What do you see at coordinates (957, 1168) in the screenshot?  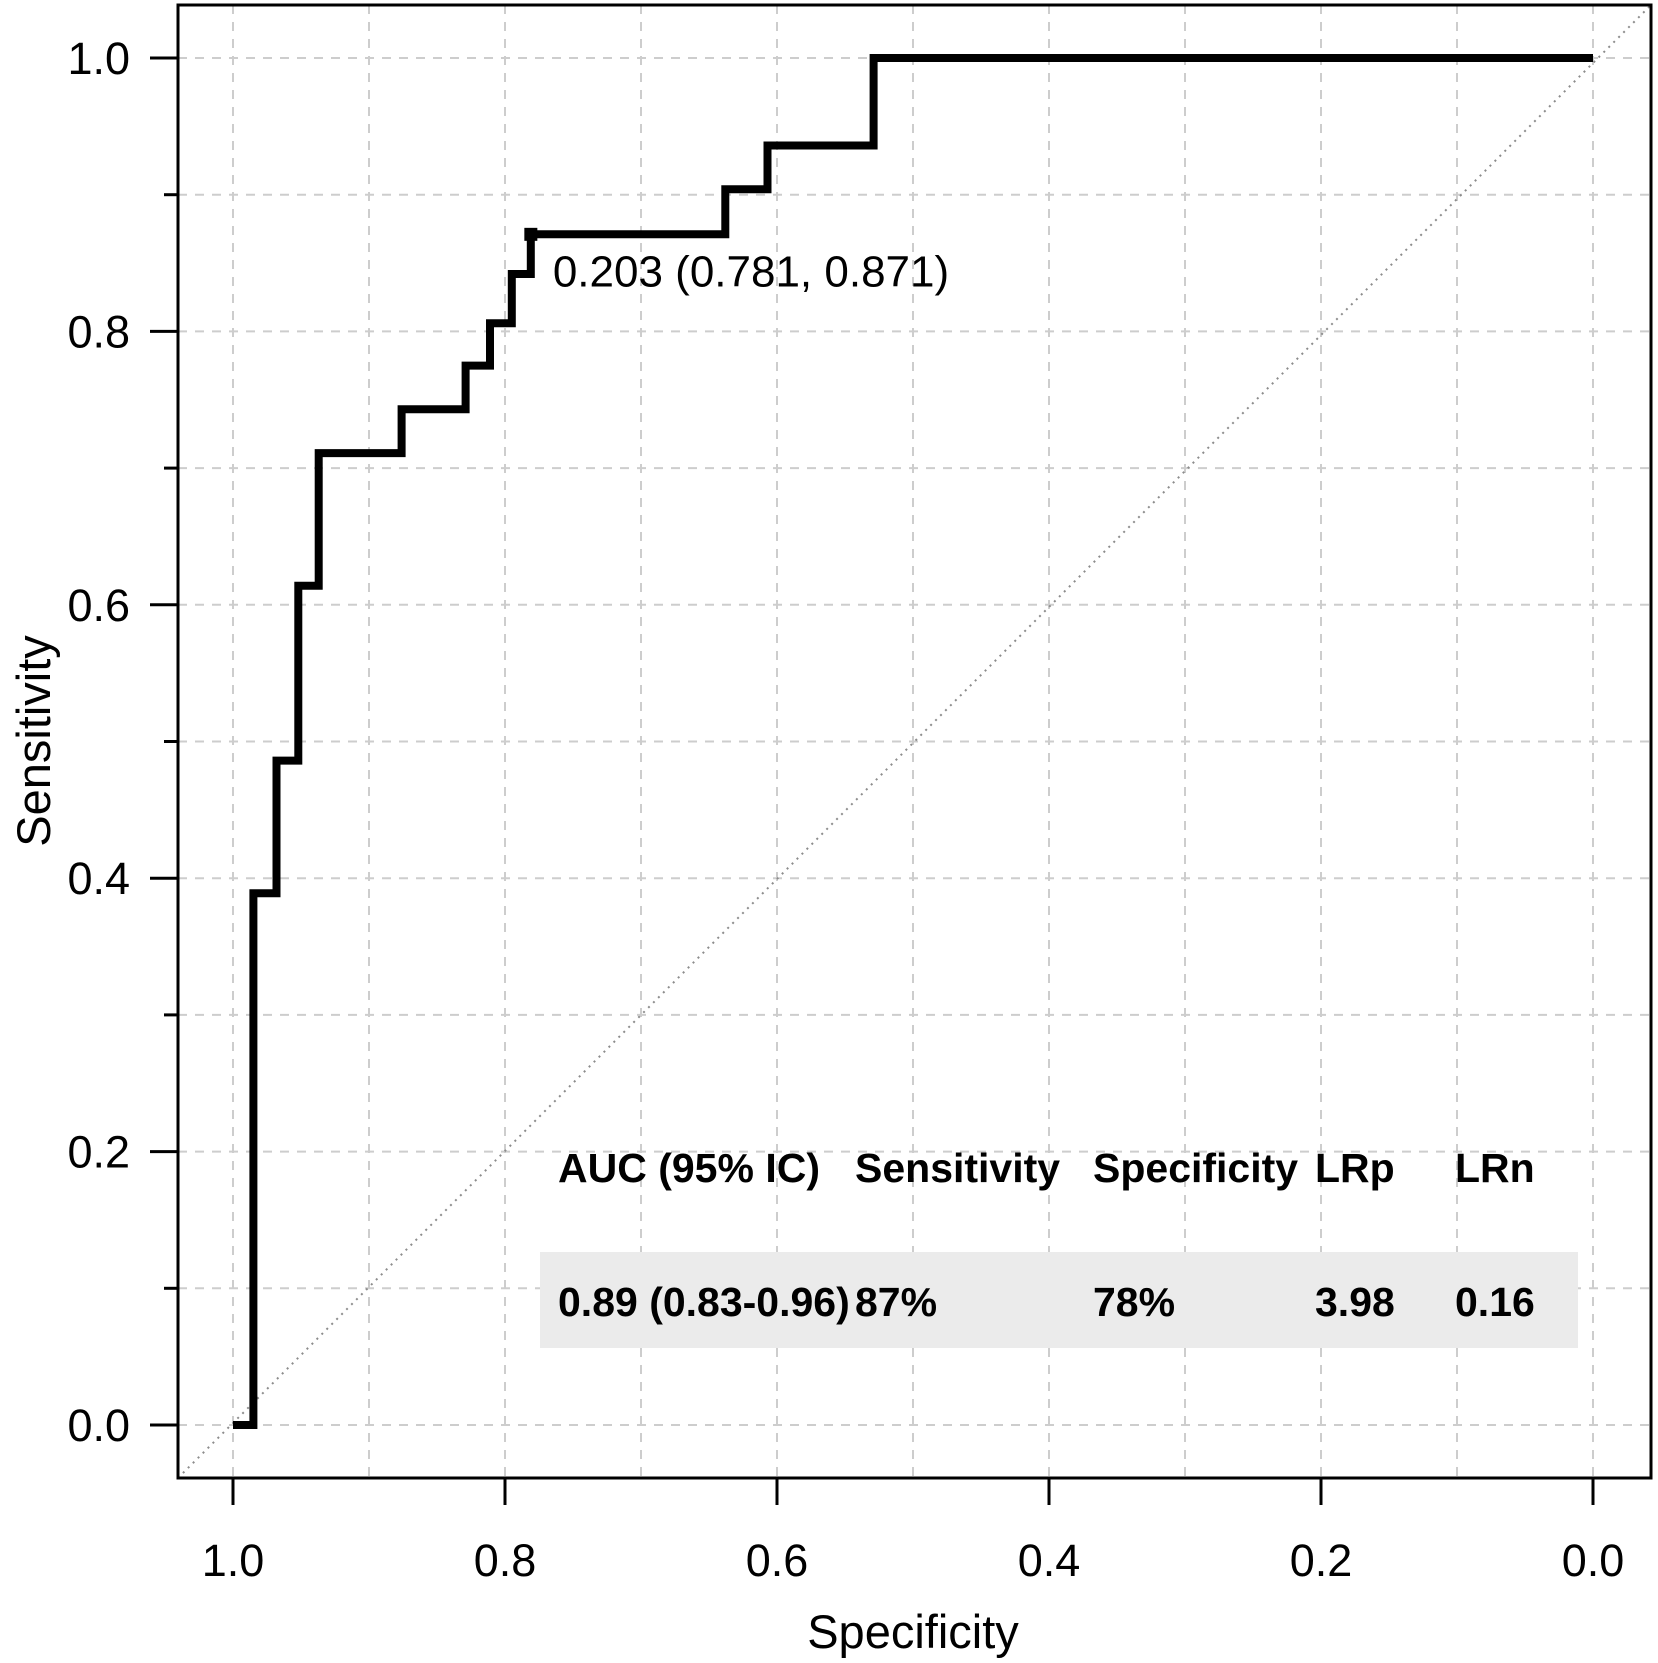 I see `stats-header-sensitivity: Sensitivity` at bounding box center [957, 1168].